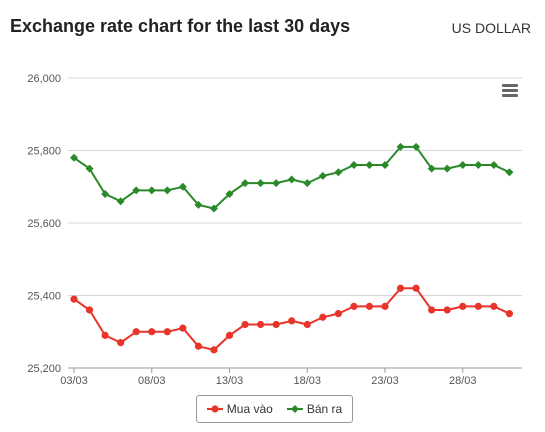 The height and width of the screenshot is (432, 545). Describe the element at coordinates (491, 28) in the screenshot. I see `currency-label: US DOLLAR` at that location.